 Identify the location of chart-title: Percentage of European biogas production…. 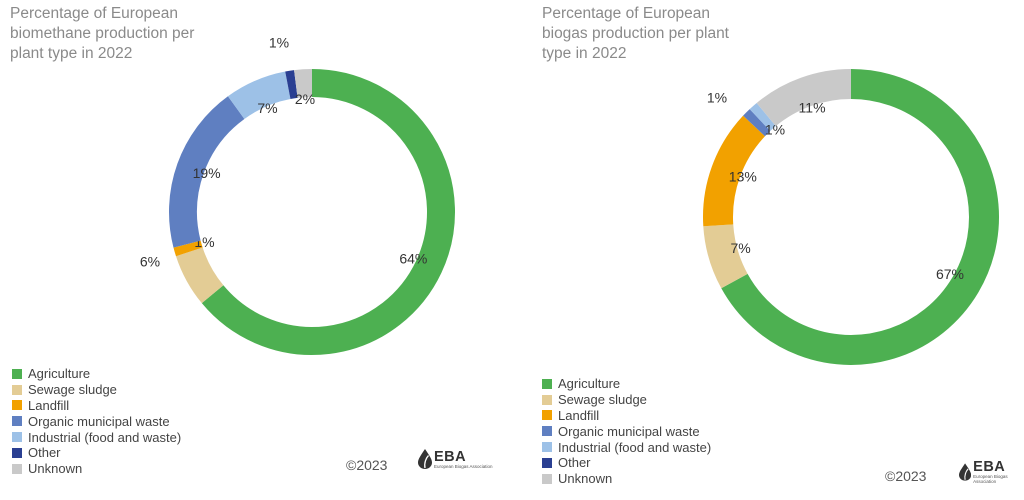
(635, 33).